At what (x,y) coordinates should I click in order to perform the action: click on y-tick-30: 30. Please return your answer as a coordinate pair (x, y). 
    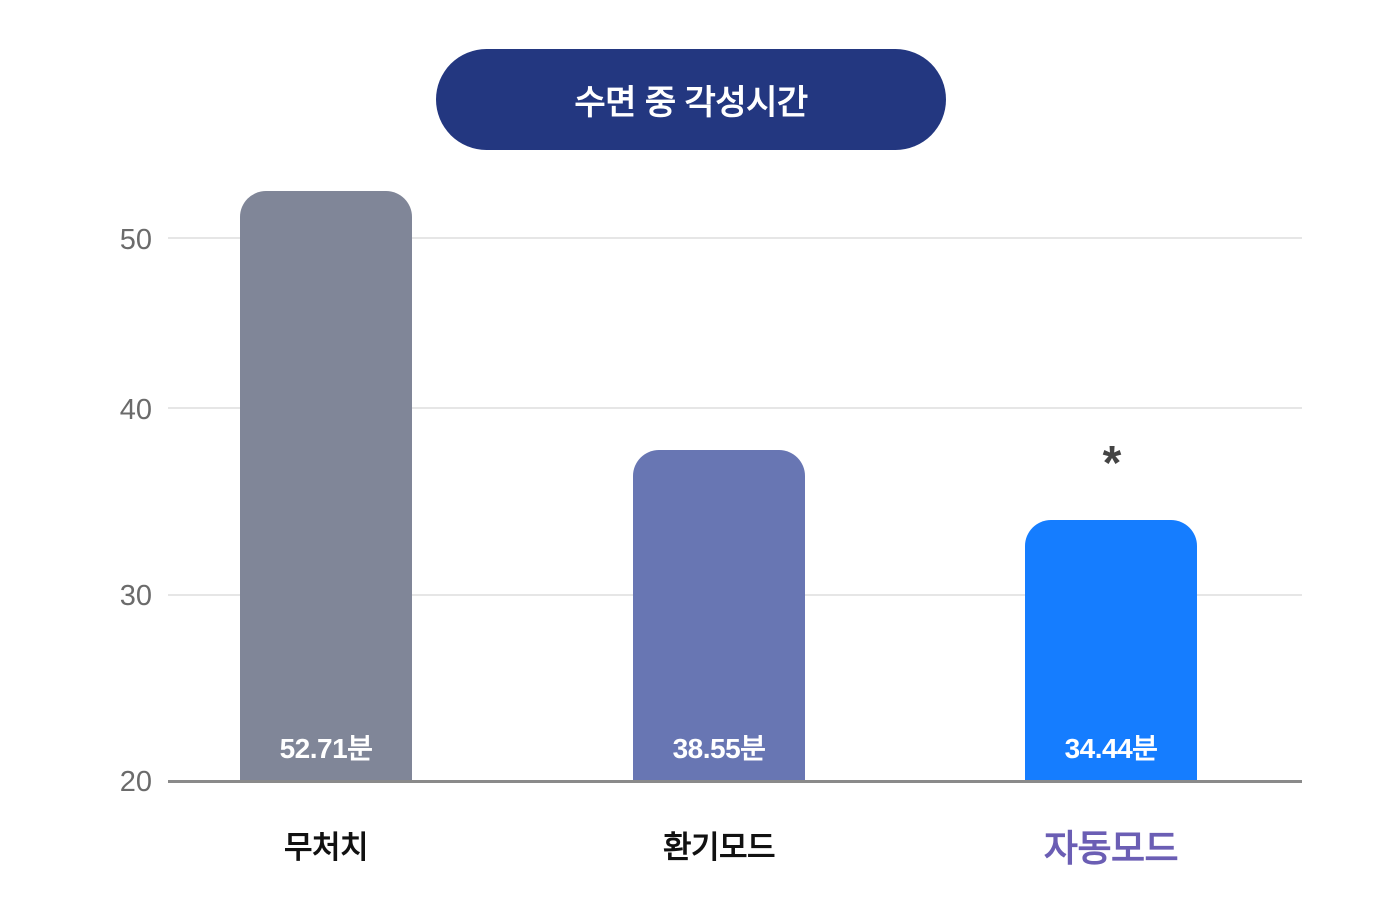
    Looking at the image, I should click on (135, 596).